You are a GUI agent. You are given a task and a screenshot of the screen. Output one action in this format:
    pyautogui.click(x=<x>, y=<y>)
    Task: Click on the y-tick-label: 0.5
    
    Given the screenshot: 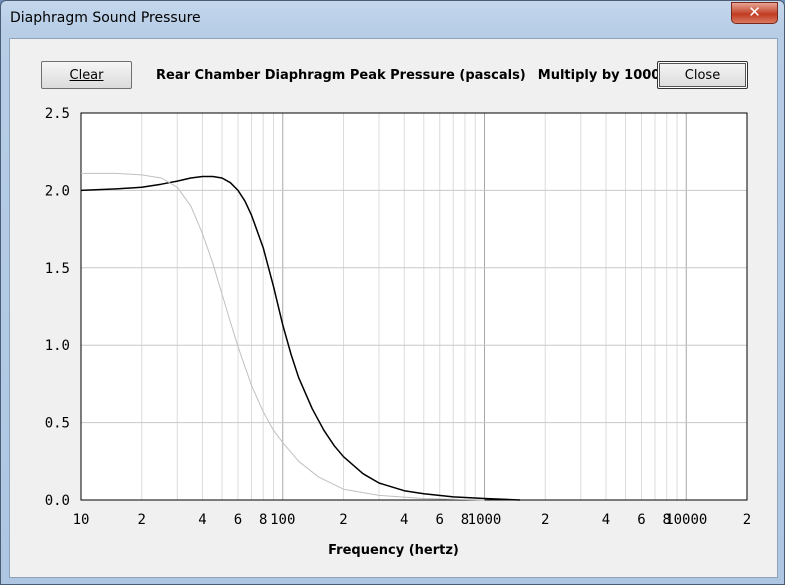 What is the action you would take?
    pyautogui.click(x=57, y=424)
    